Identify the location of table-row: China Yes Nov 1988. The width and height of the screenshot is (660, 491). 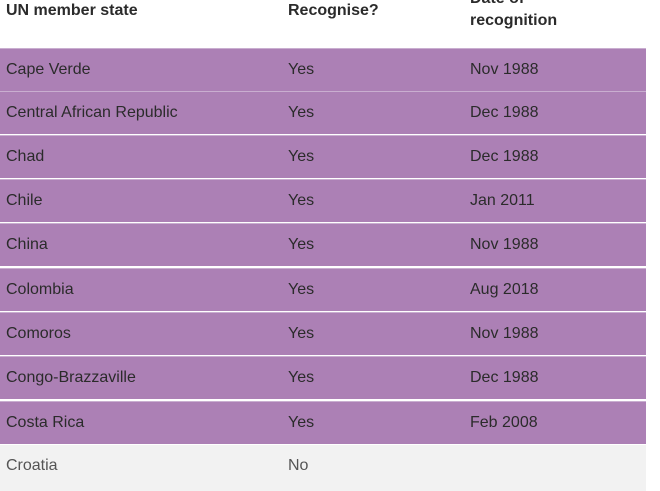
(323, 244).